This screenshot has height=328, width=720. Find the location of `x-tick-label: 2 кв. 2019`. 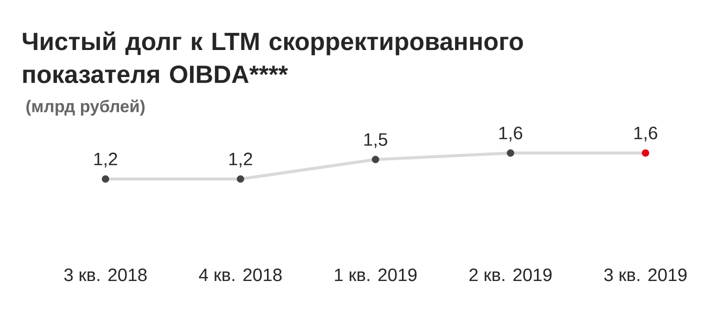

x-tick-label: 2 кв. 2019 is located at coordinates (510, 275).